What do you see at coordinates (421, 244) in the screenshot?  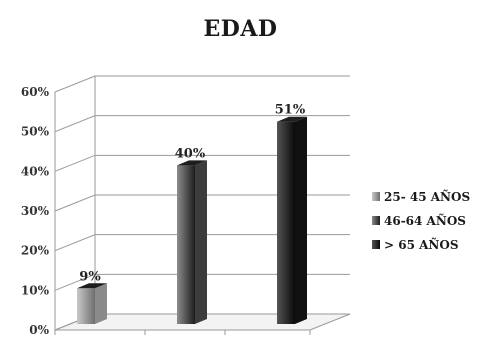 I see `legend-label: > 65 AÑOS` at bounding box center [421, 244].